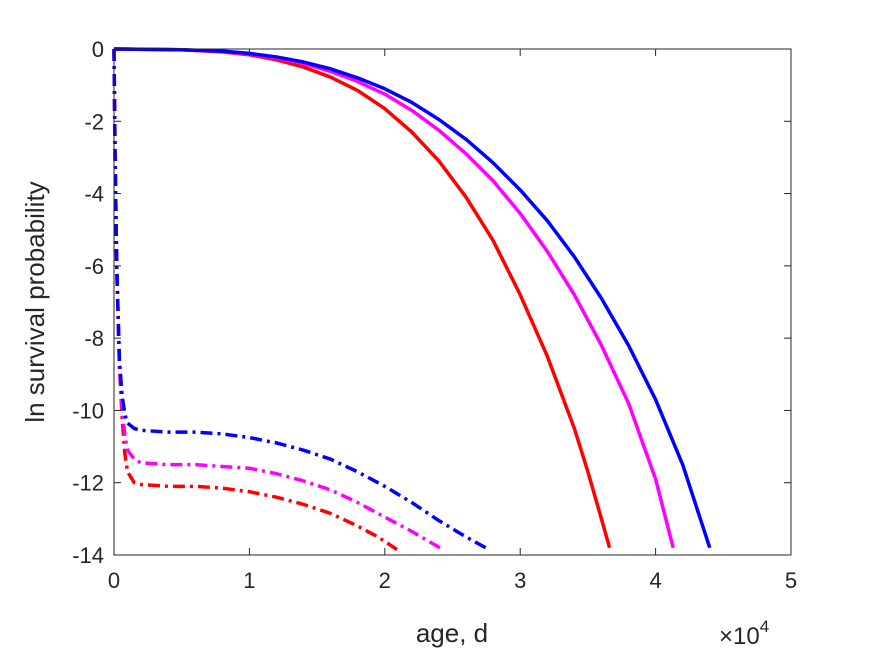 Image resolution: width=875 pixels, height=656 pixels. What do you see at coordinates (88, 410) in the screenshot?
I see `y-tick-label: -10` at bounding box center [88, 410].